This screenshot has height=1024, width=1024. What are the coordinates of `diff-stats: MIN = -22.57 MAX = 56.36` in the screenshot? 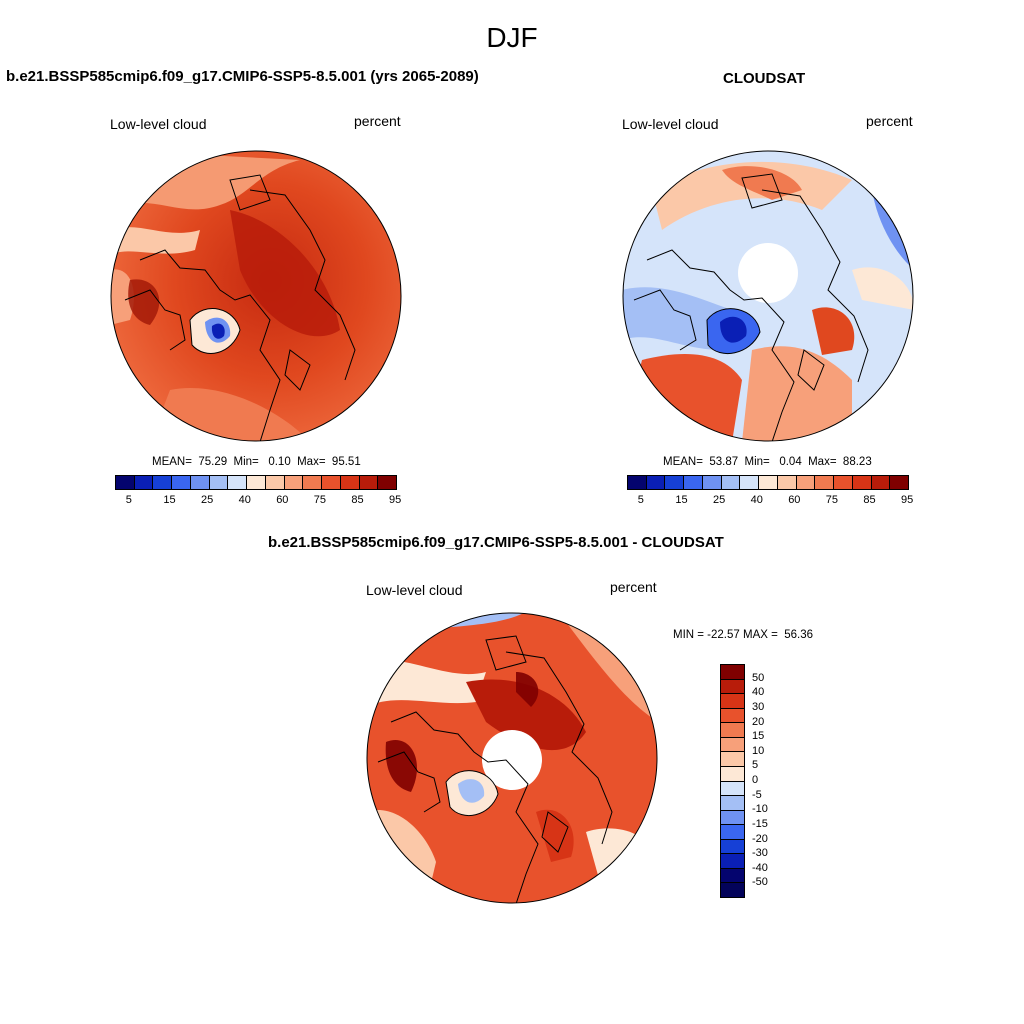 It's located at (743, 635).